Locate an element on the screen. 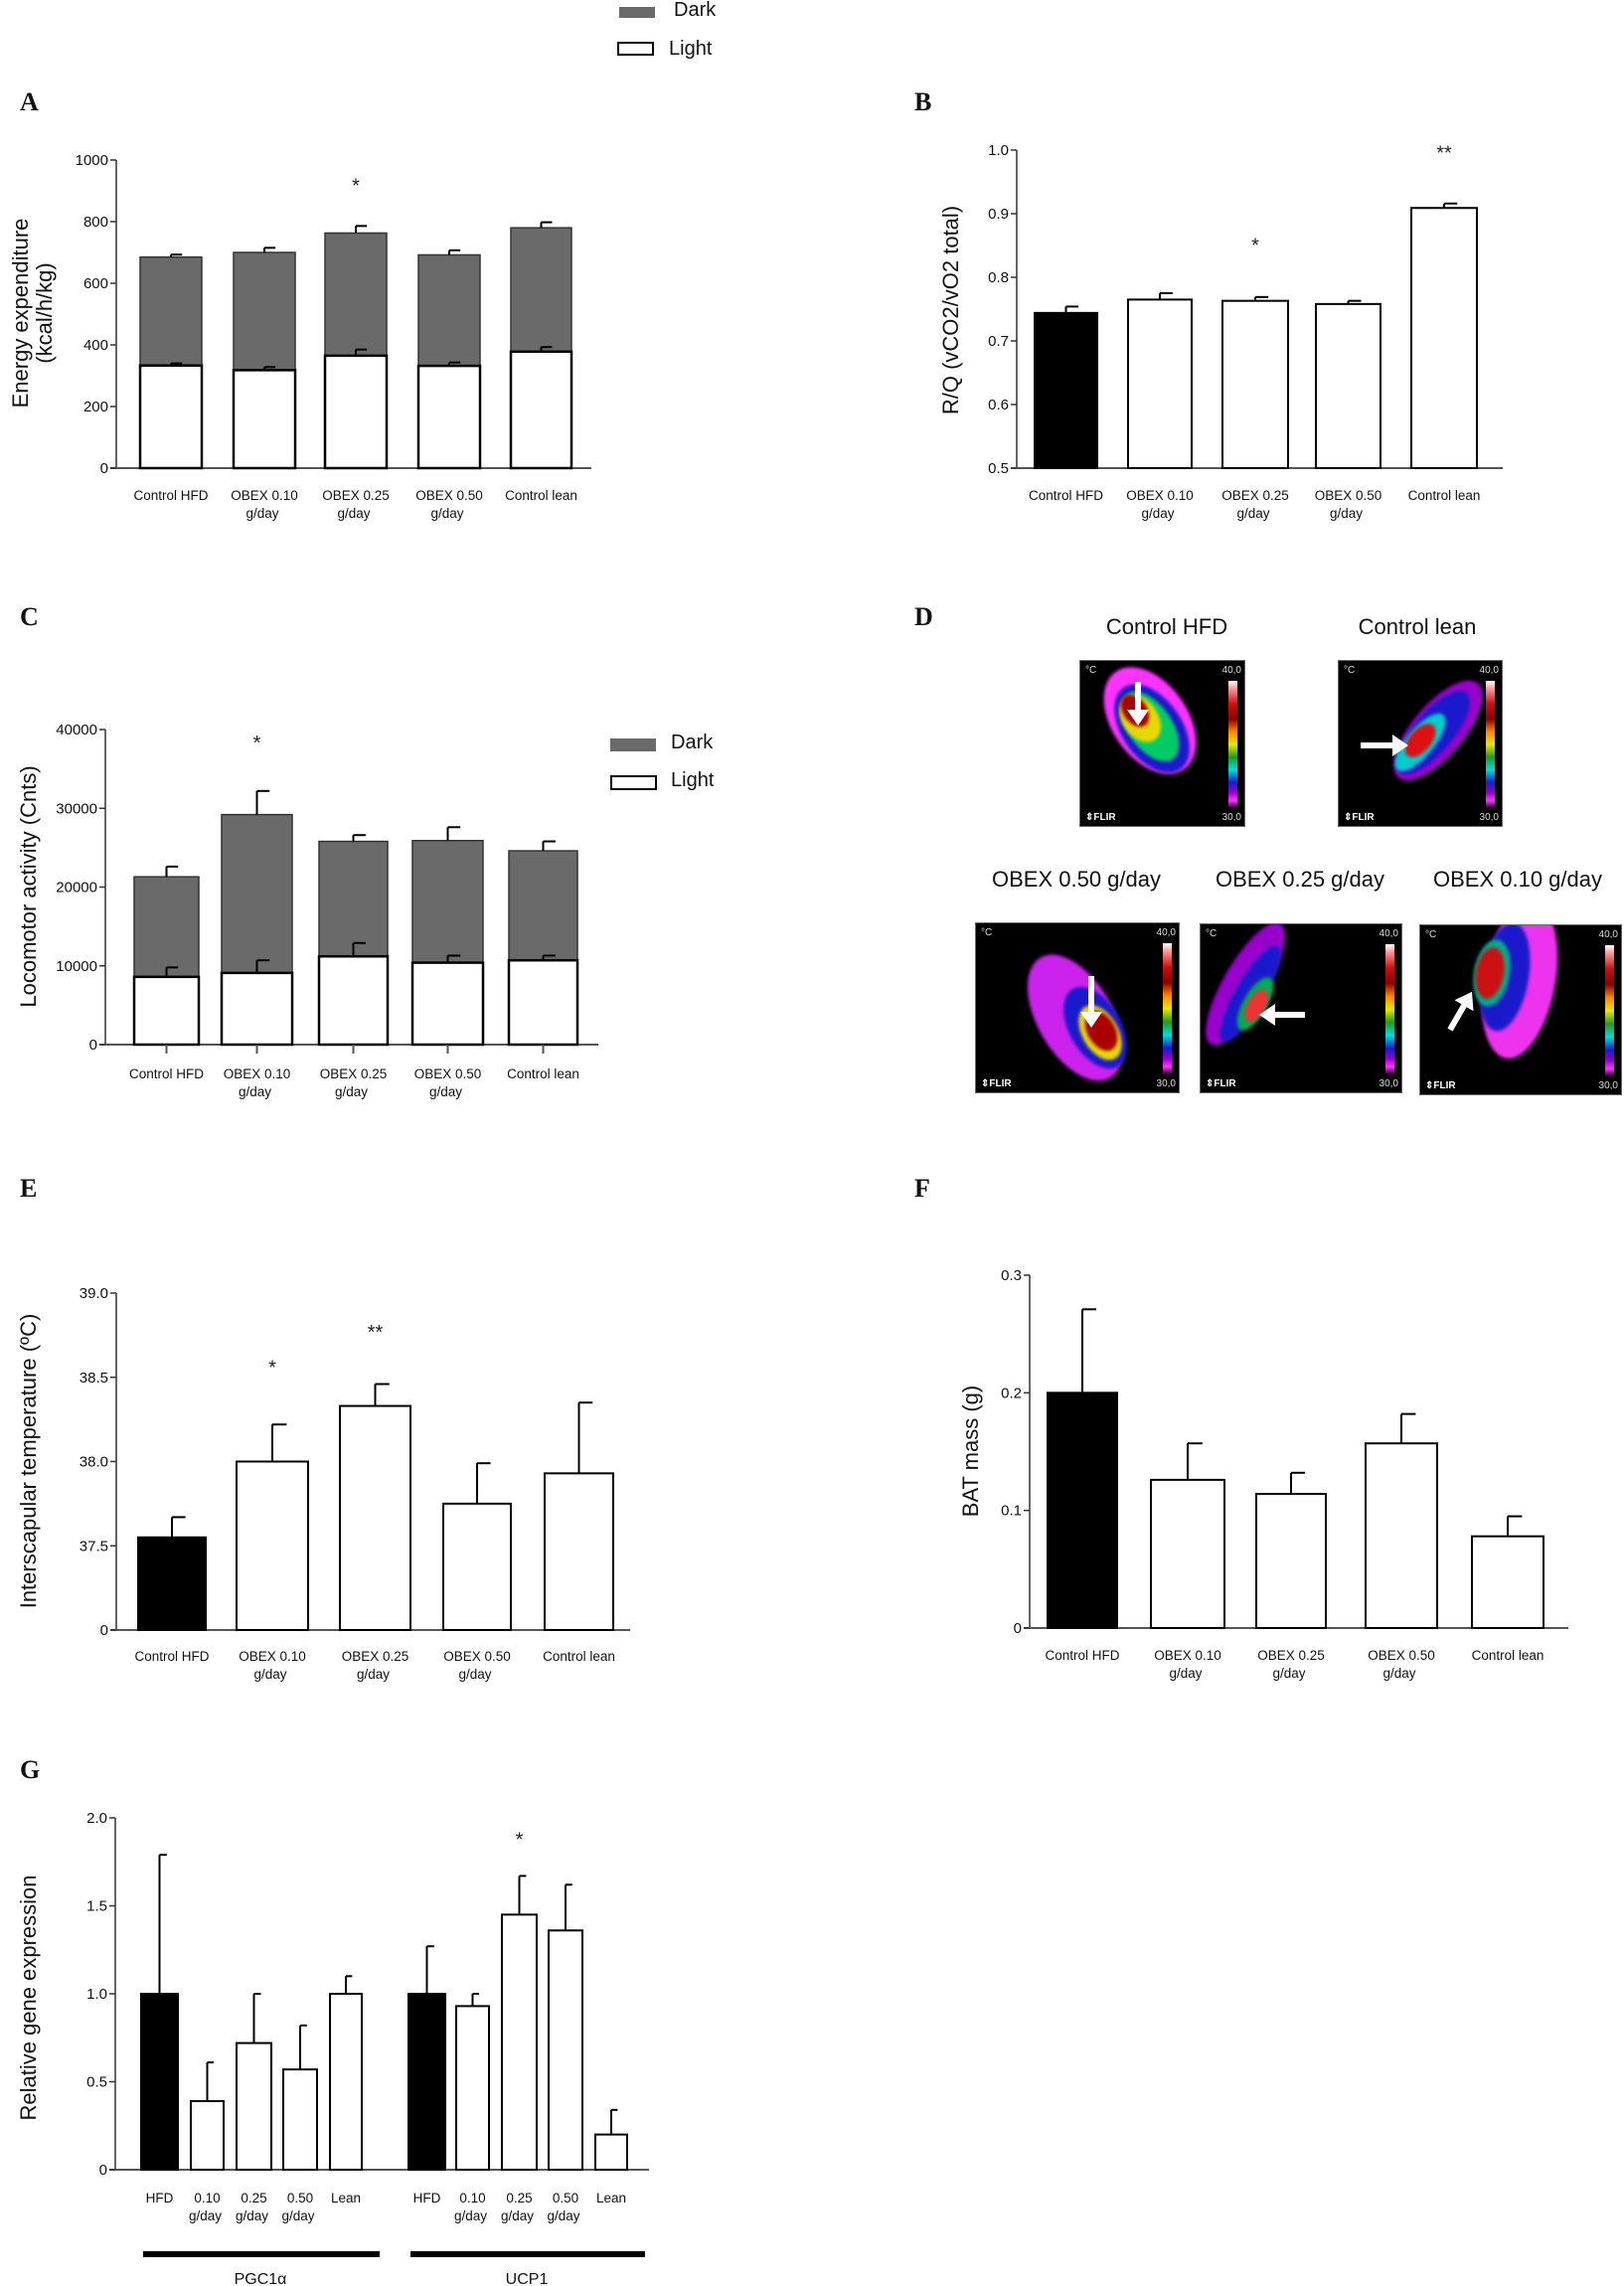  significance-marker: ** is located at coordinates (1444, 154).